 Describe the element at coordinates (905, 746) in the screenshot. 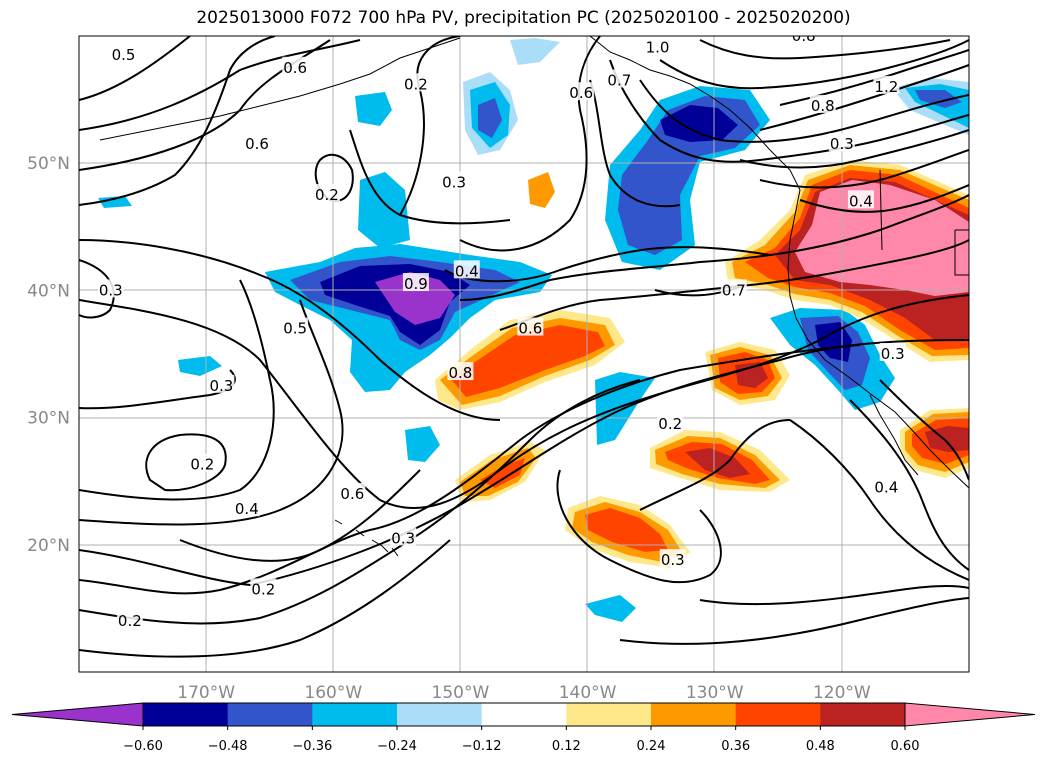

I see `colorbar-tick-label: 0.60` at that location.